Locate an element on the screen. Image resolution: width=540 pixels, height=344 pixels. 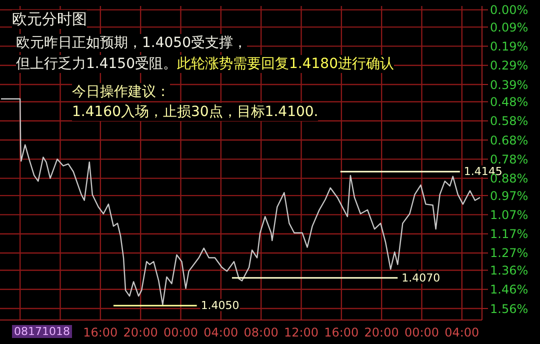
text: 08171018 is located at coordinates (42, 331).